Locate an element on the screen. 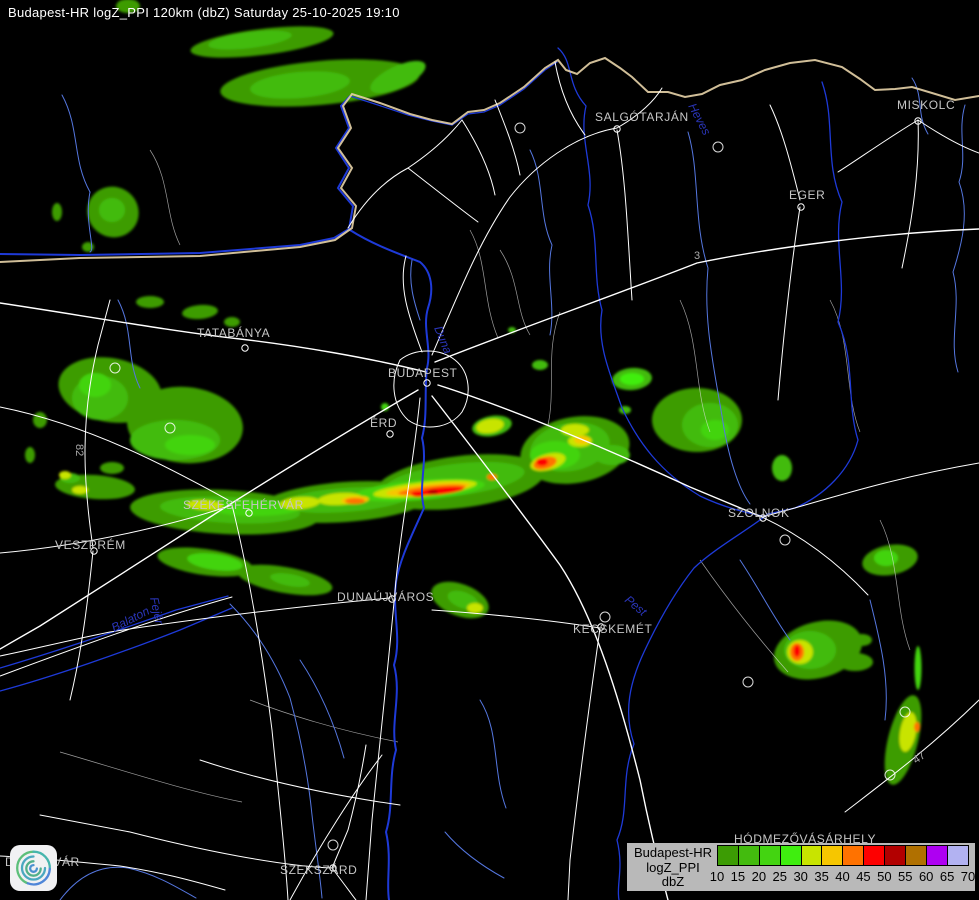 The height and width of the screenshot is (900, 979). road-ring-m0 is located at coordinates (431, 389).